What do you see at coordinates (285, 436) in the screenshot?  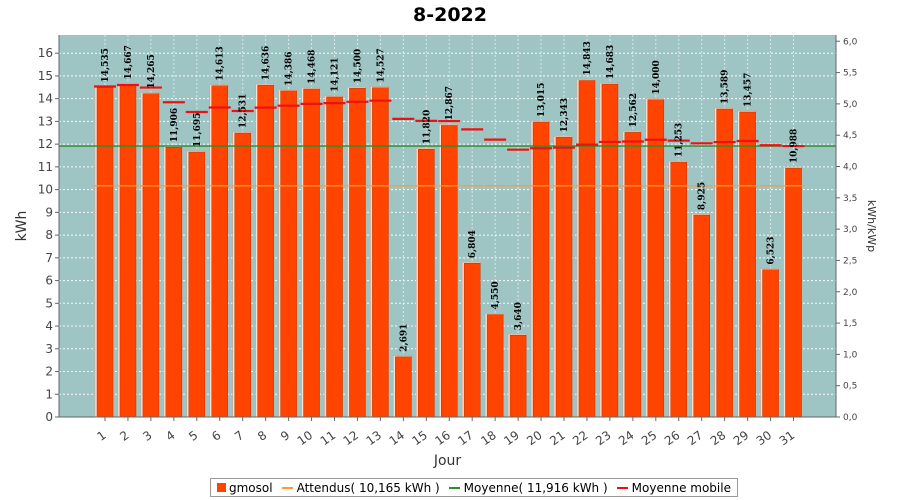 I see `x-tick-label: 9` at bounding box center [285, 436].